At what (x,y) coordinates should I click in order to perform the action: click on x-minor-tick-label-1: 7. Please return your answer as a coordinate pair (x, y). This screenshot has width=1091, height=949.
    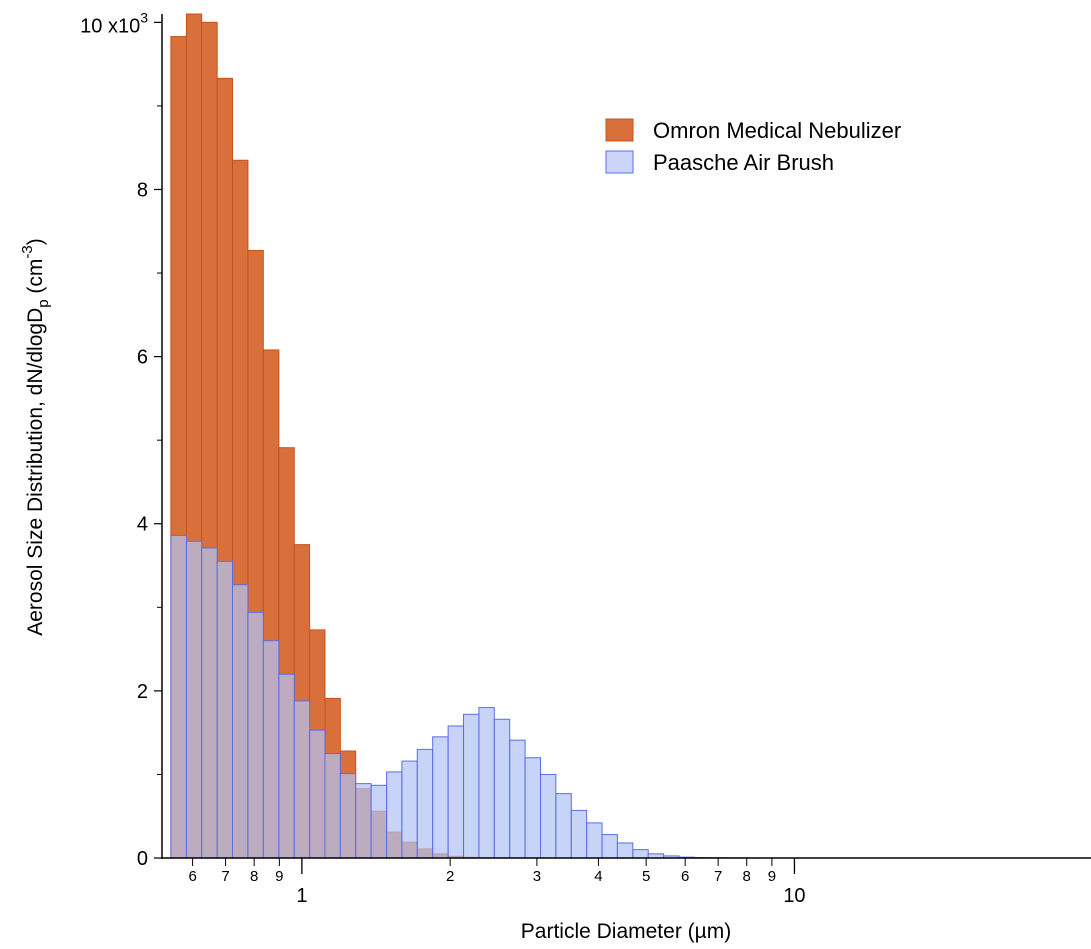
    Looking at the image, I should click on (225, 876).